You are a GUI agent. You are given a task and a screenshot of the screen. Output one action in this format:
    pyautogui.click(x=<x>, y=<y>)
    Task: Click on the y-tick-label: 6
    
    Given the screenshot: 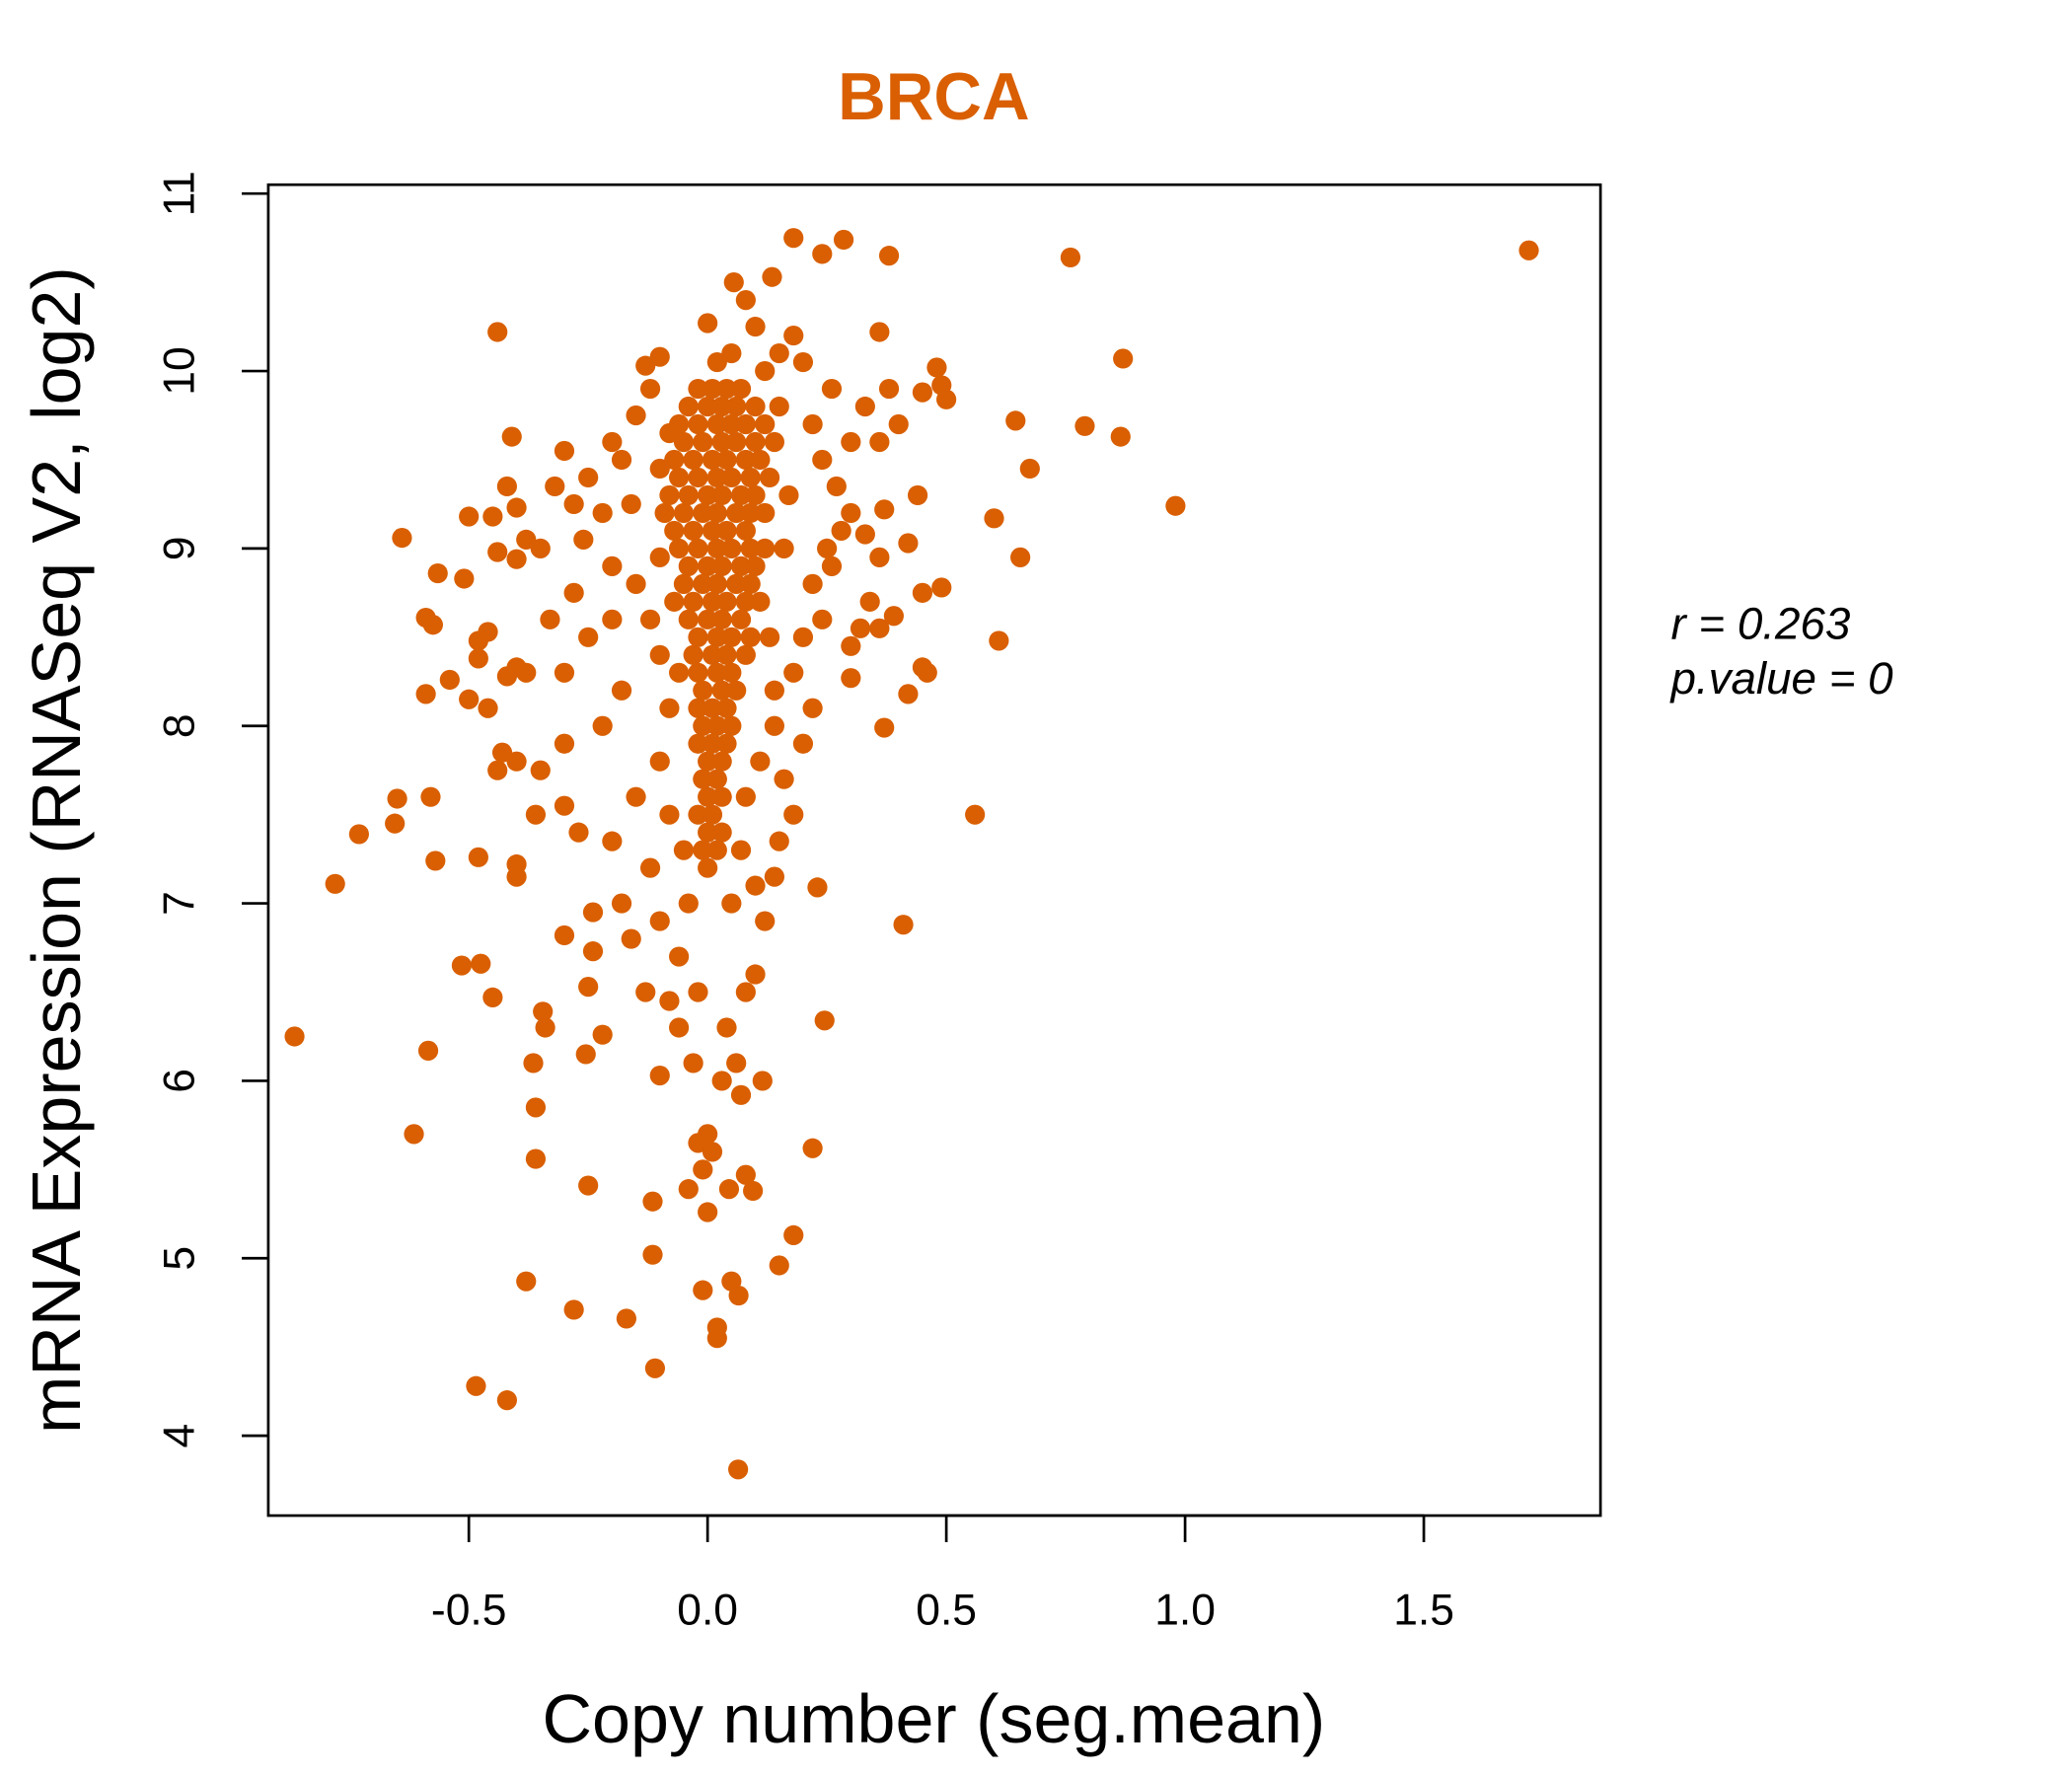 What is the action you would take?
    pyautogui.click(x=180, y=1081)
    